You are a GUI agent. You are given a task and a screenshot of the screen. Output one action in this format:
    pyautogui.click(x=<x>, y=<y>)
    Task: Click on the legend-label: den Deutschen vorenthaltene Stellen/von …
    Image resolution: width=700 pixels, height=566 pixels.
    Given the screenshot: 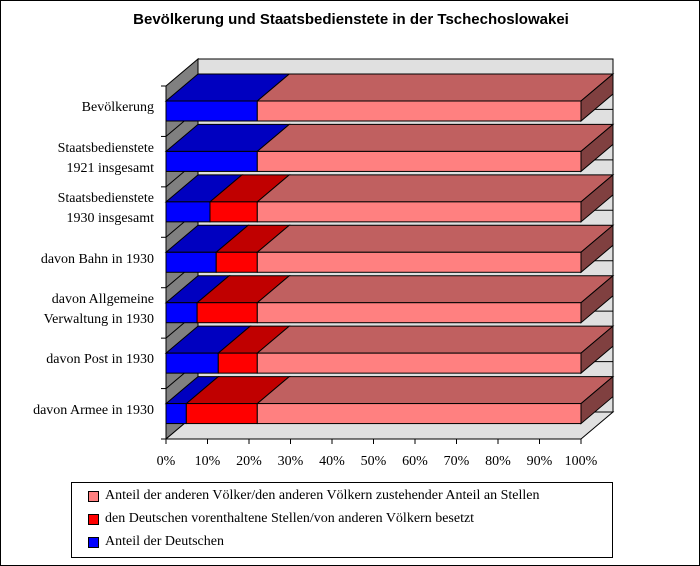 What is the action you would take?
    pyautogui.click(x=290, y=518)
    